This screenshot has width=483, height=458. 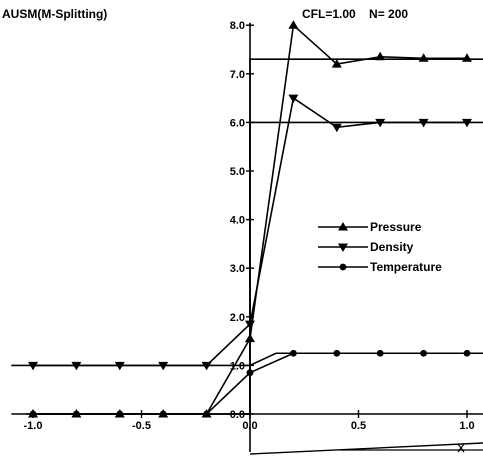 I want to click on x-tick-label: 1.0, so click(x=466, y=426).